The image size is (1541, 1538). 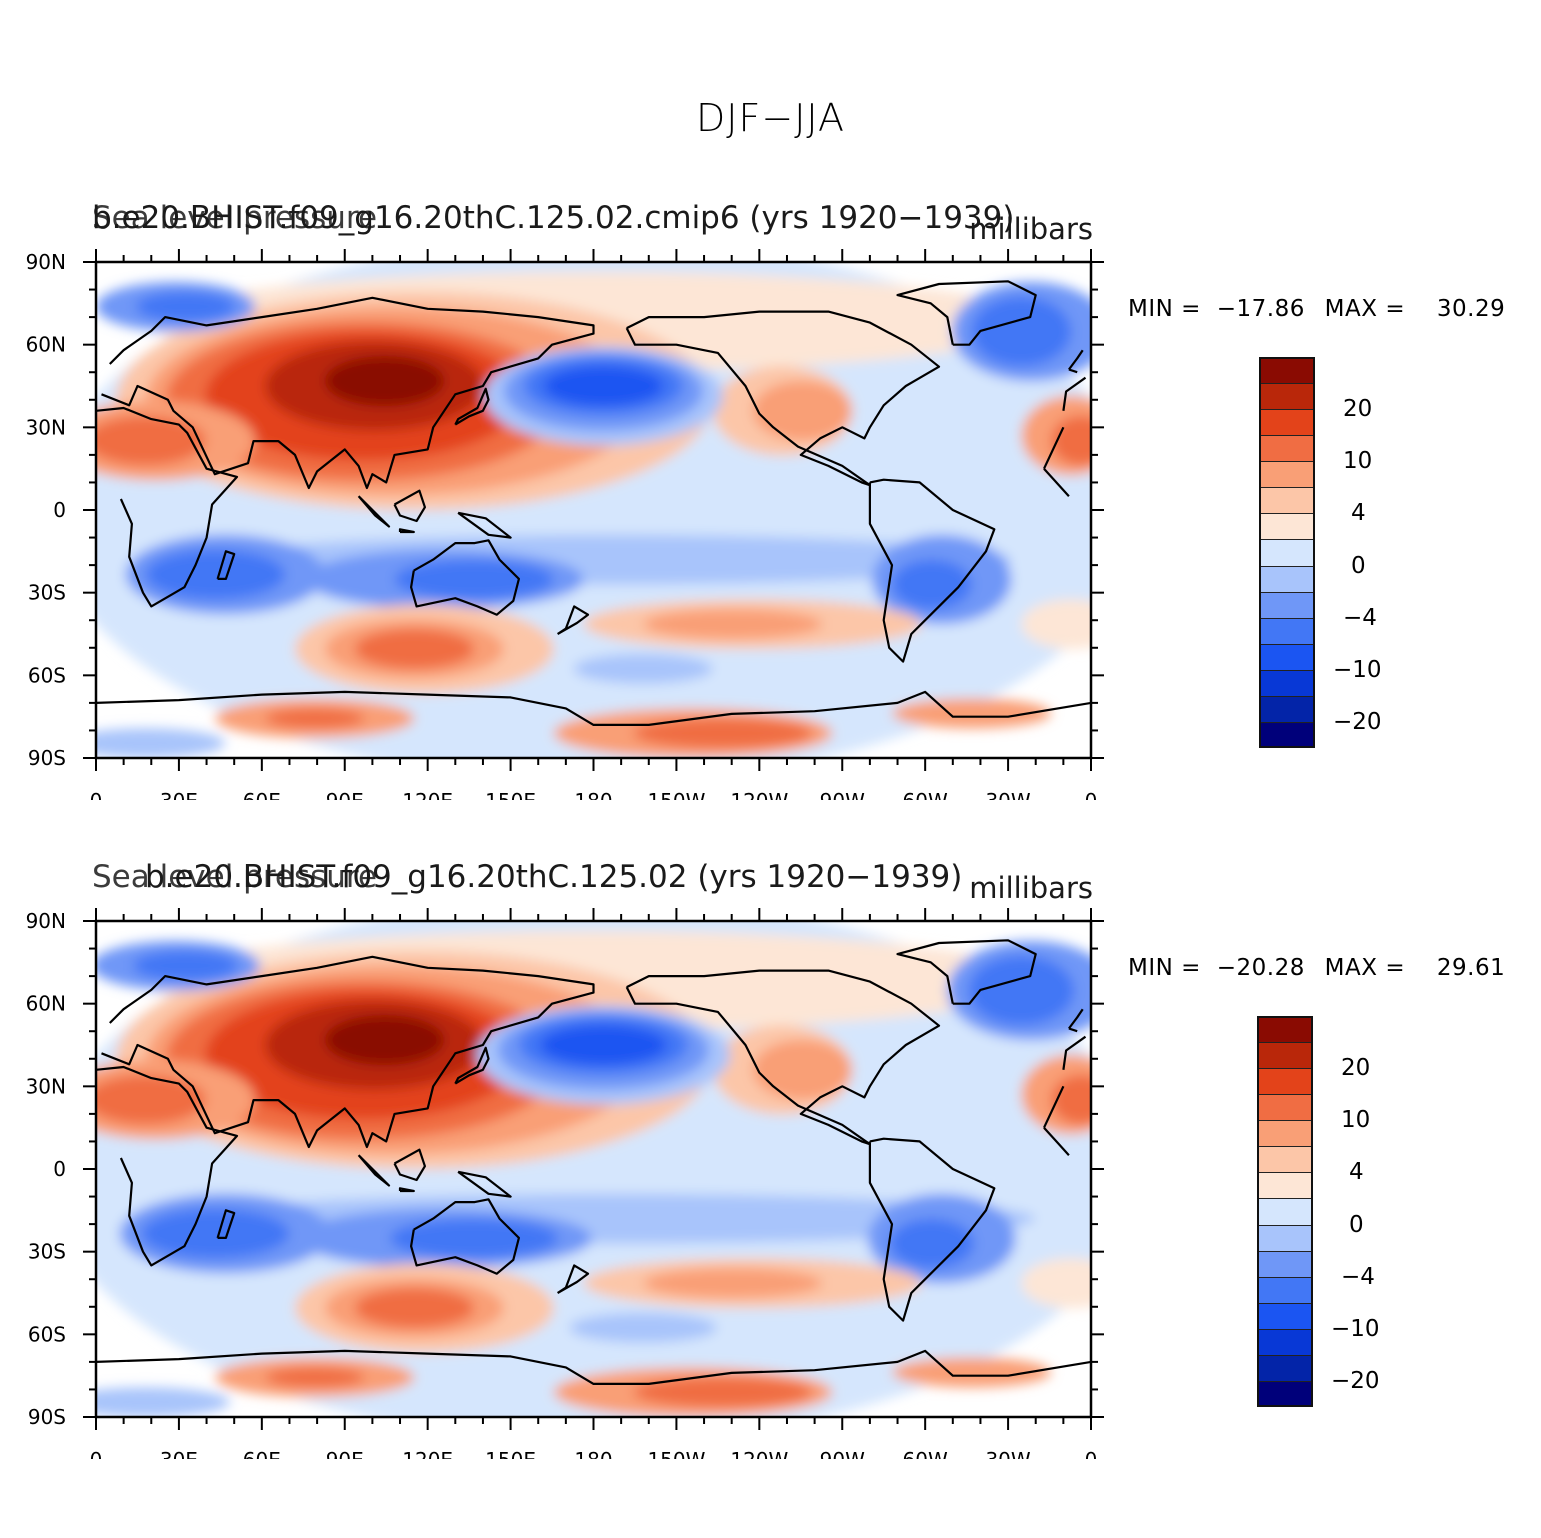 What do you see at coordinates (1007, 794) in the screenshot?
I see `longitude-tick-label: 30W` at bounding box center [1007, 794].